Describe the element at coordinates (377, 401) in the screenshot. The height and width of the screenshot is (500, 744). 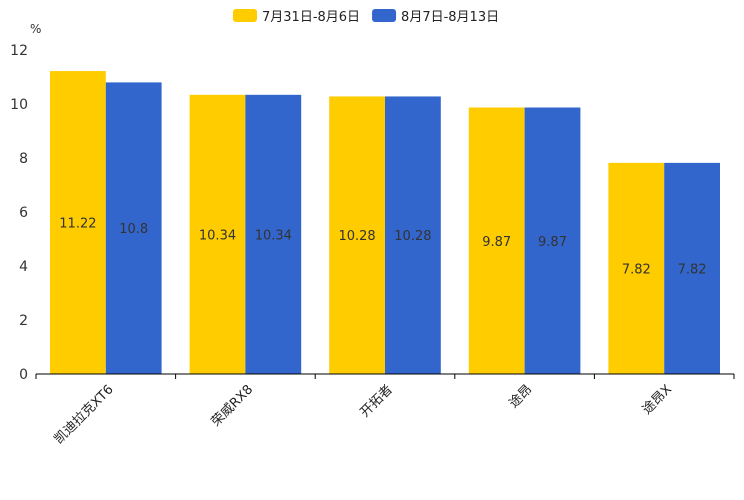
I see `x-tick-label: 开拓者` at that location.